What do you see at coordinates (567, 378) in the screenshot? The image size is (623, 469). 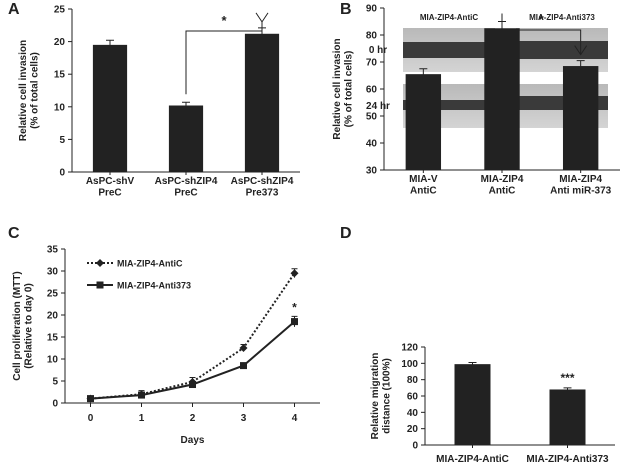 I see `significance-label: ***` at bounding box center [567, 378].